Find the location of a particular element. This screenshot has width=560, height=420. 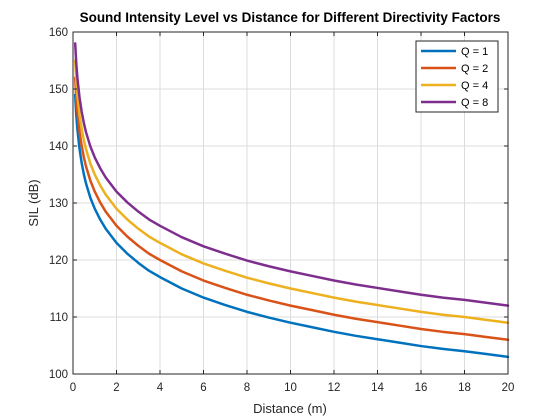

x-tick-label: 2 is located at coordinates (116, 388).